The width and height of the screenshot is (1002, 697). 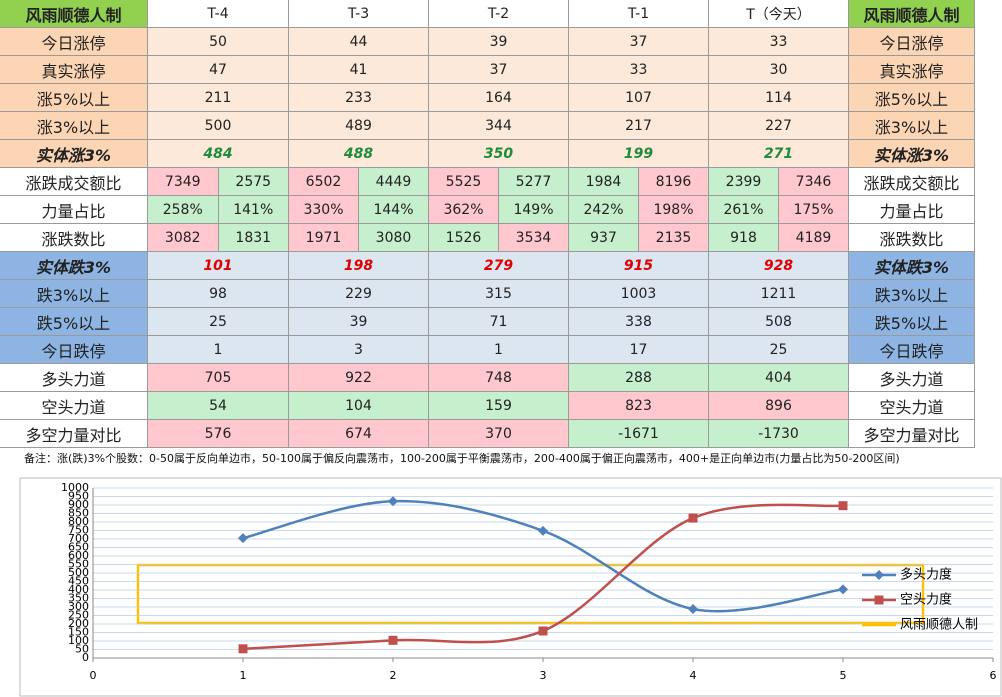 What do you see at coordinates (78, 623) in the screenshot?
I see `y-tick-label: 200` at bounding box center [78, 623].